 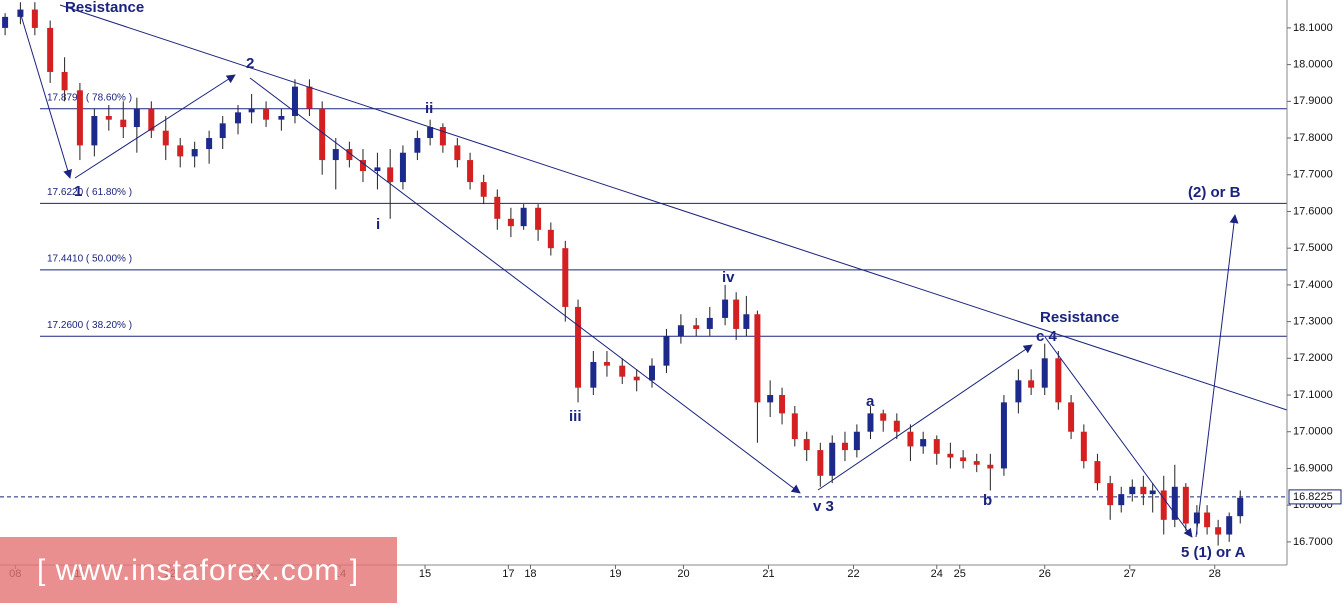 I want to click on annotation: iv, so click(x=728, y=277).